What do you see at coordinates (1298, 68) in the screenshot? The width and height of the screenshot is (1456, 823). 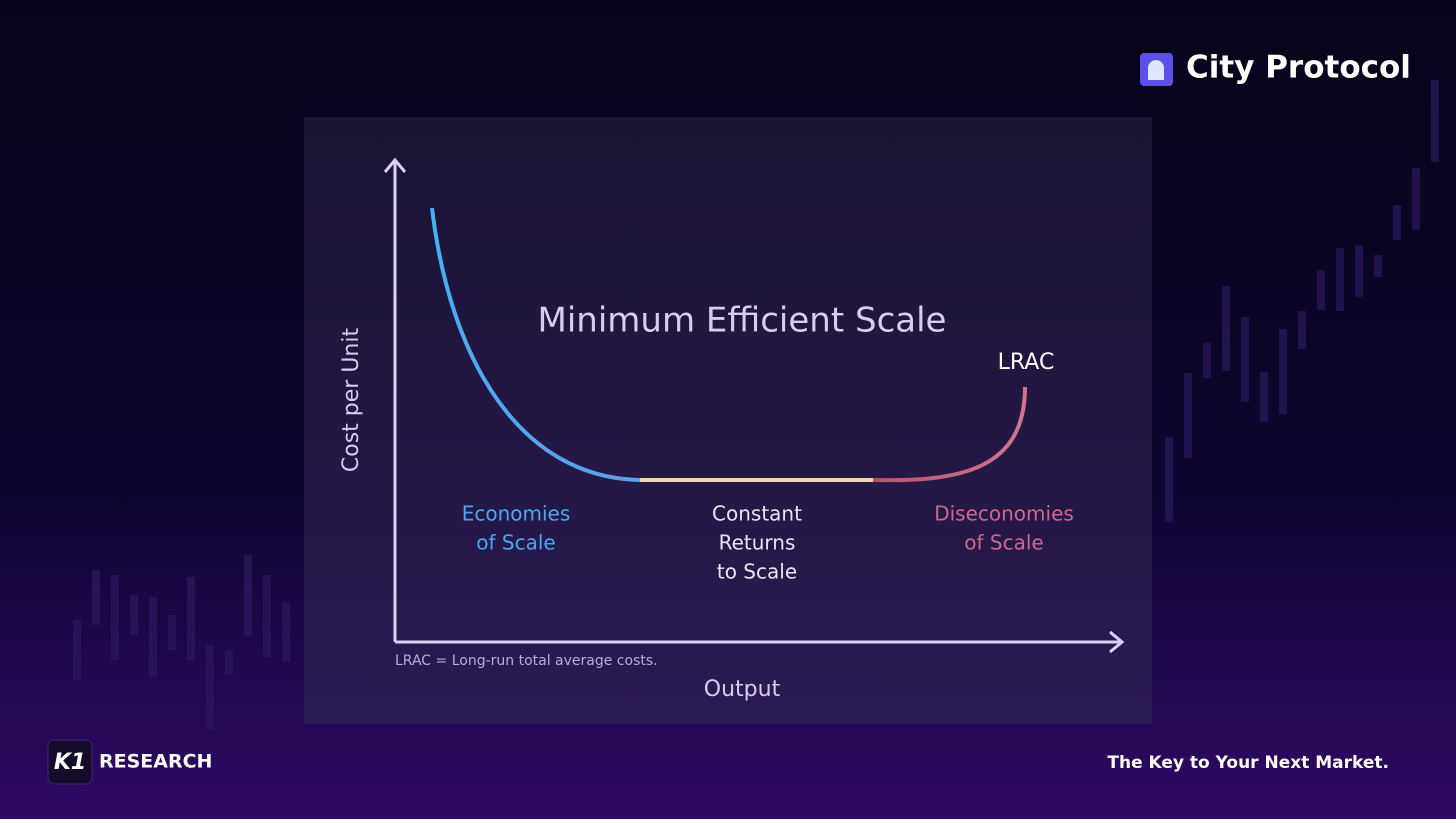 I see `brand-name: City Protocol` at bounding box center [1298, 68].